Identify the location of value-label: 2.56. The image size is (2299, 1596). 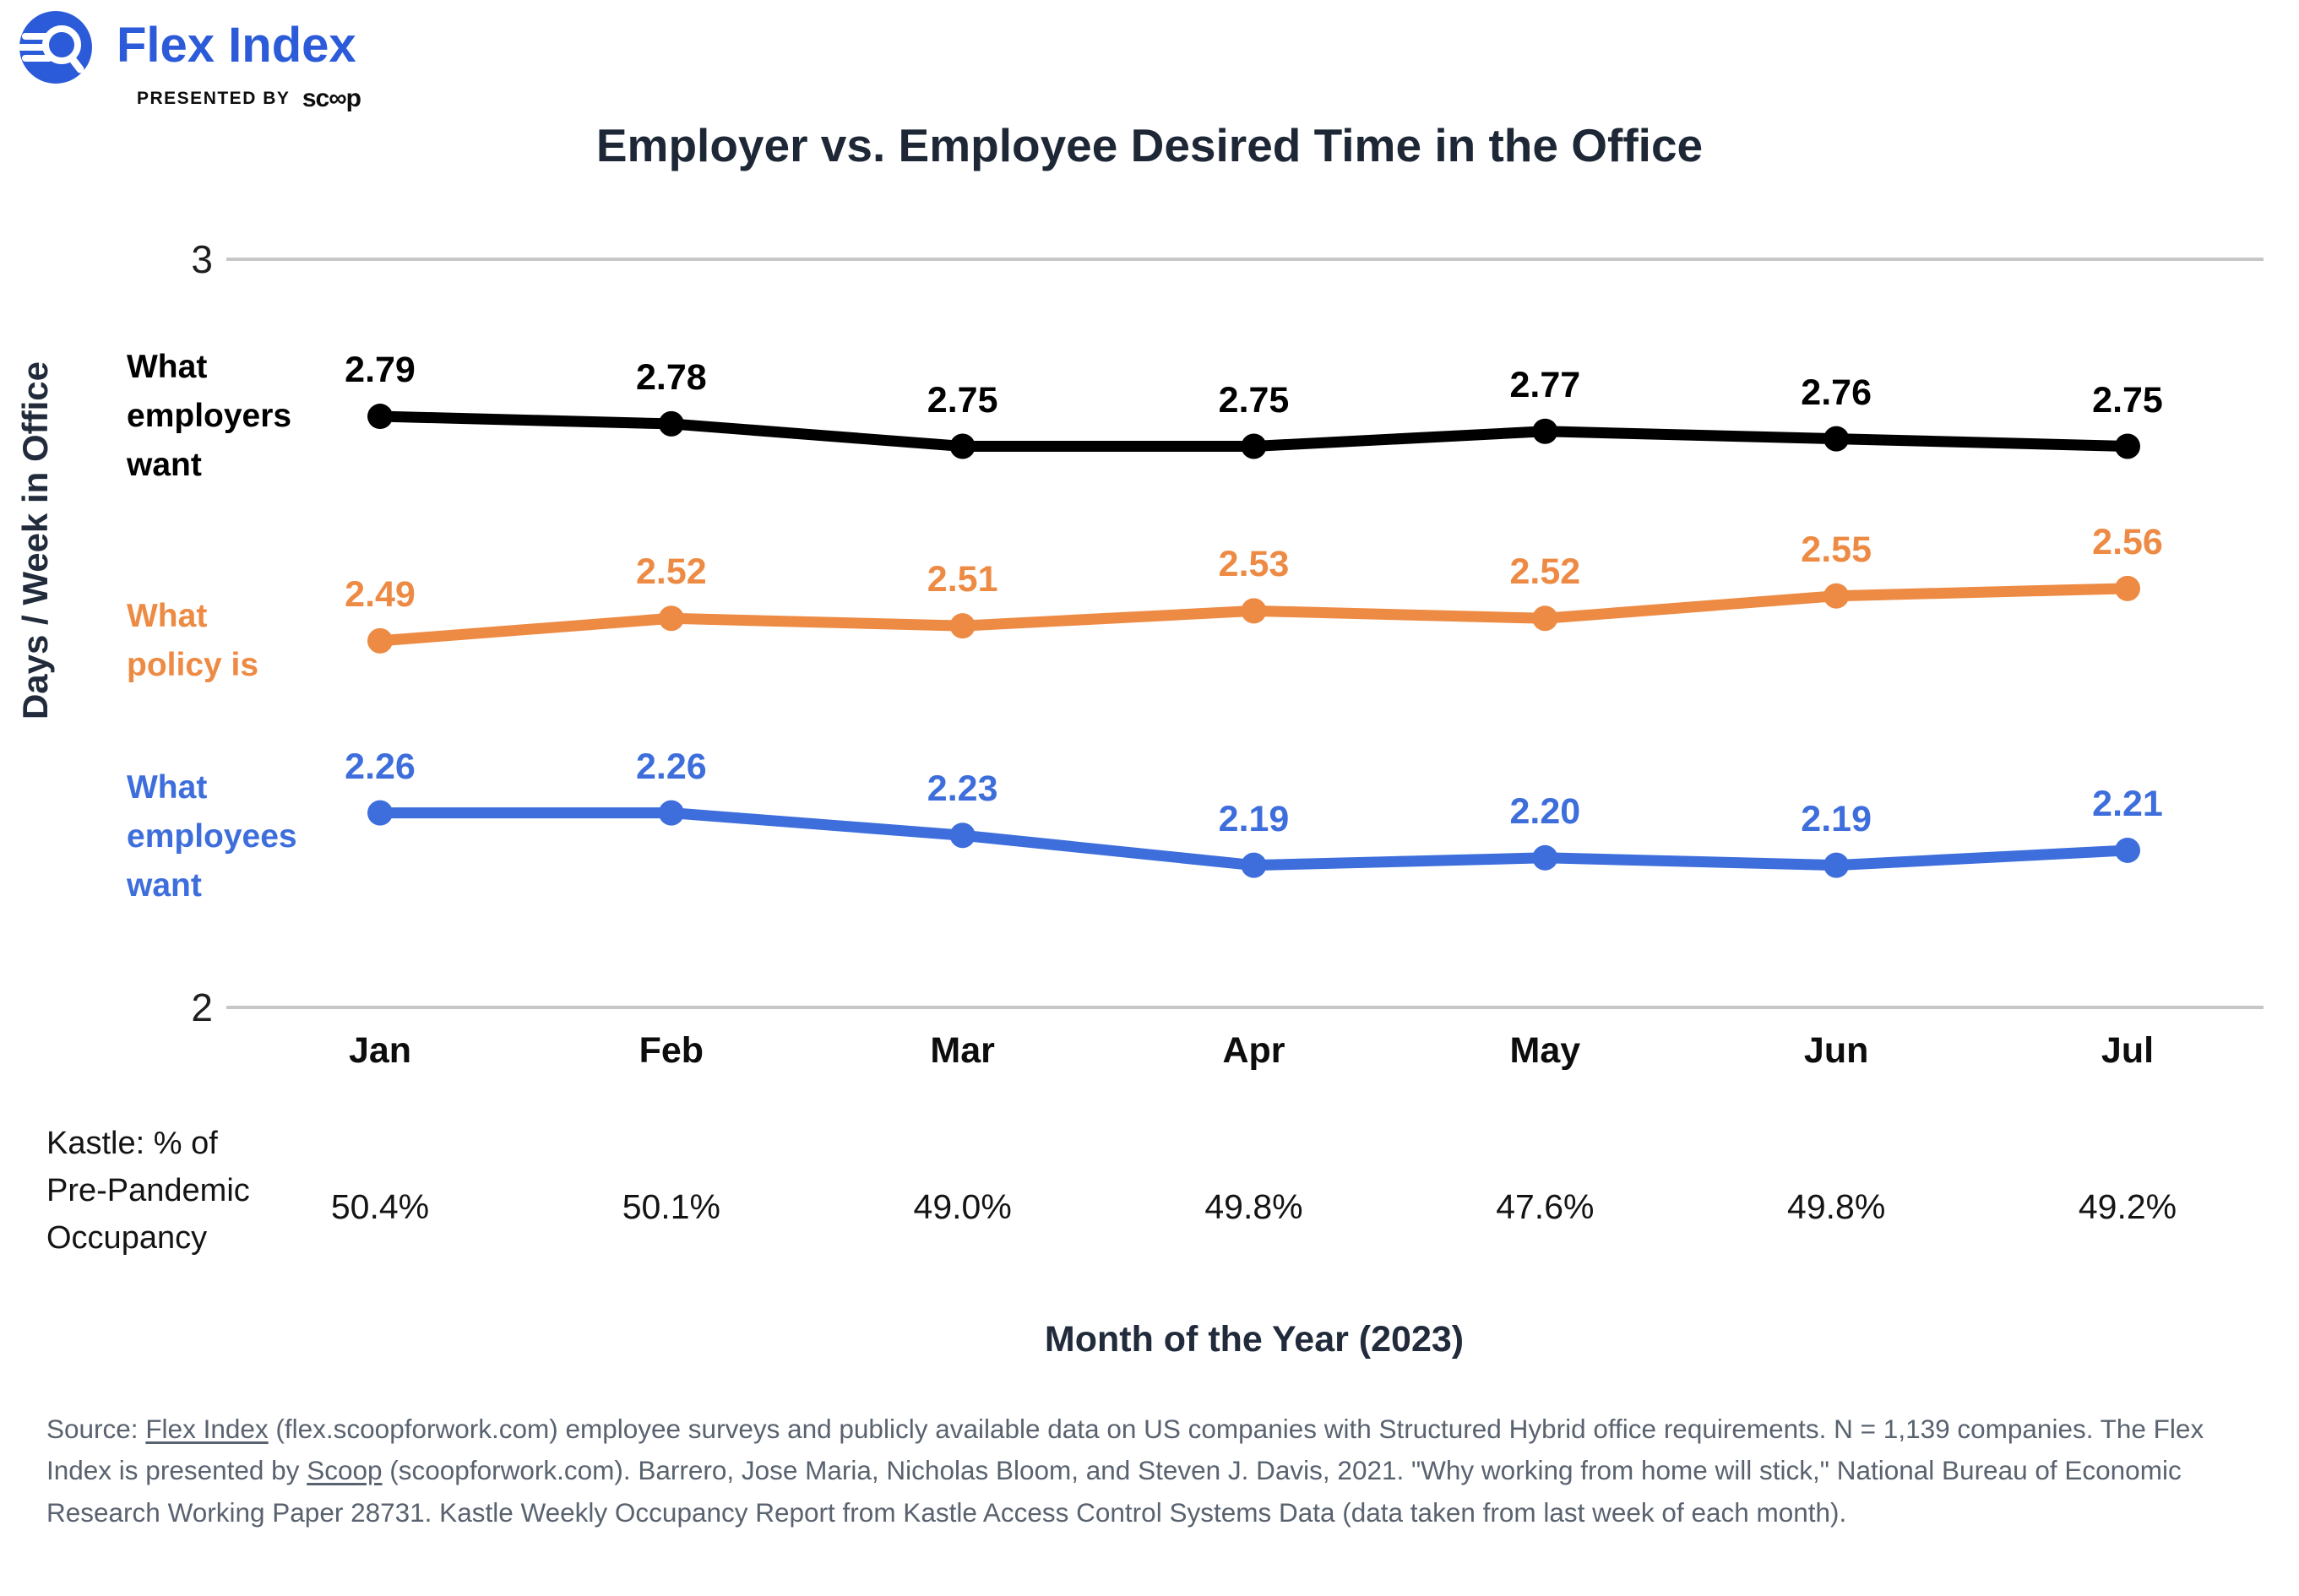
(2127, 541).